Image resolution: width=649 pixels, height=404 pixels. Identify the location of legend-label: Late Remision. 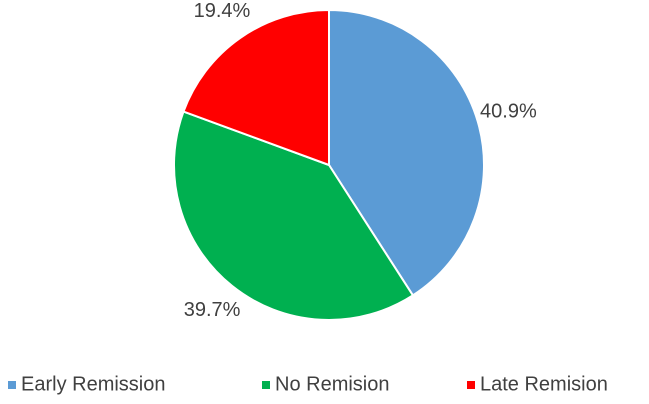
(544, 384).